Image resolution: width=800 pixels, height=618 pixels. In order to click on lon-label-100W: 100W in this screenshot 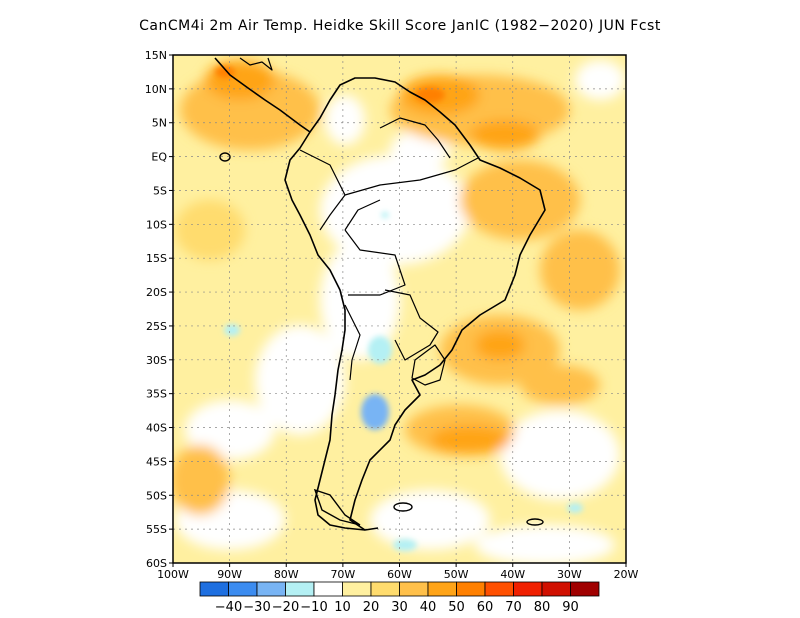, I will do `click(173, 574)`.